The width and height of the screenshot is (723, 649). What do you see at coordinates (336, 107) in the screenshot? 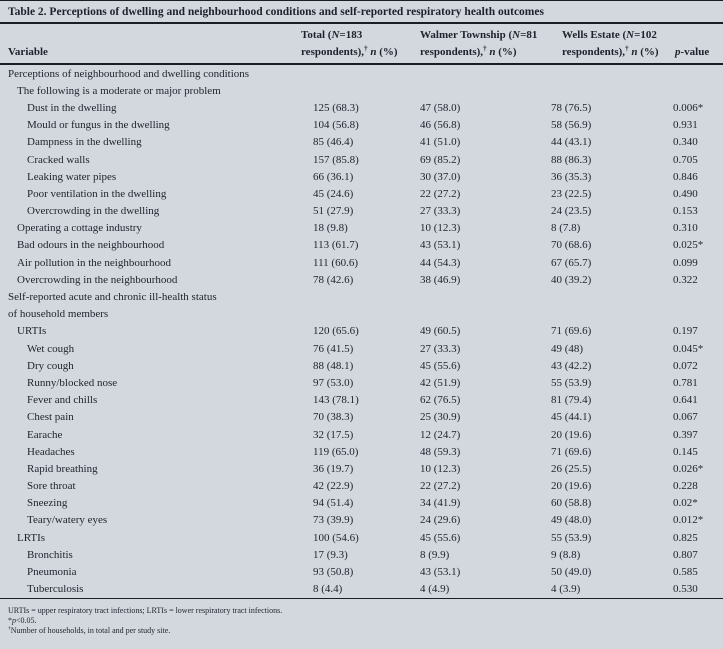
I see `cell-total: 125 (68.3)` at bounding box center [336, 107].